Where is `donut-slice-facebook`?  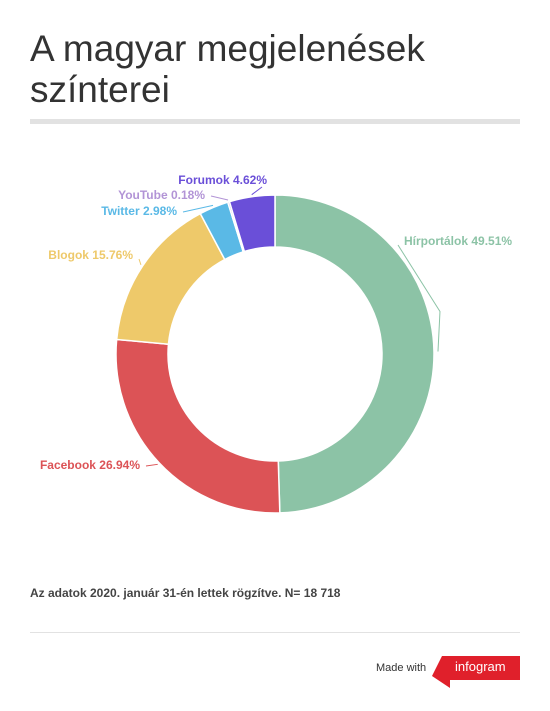
donut-slice-facebook is located at coordinates (198, 426).